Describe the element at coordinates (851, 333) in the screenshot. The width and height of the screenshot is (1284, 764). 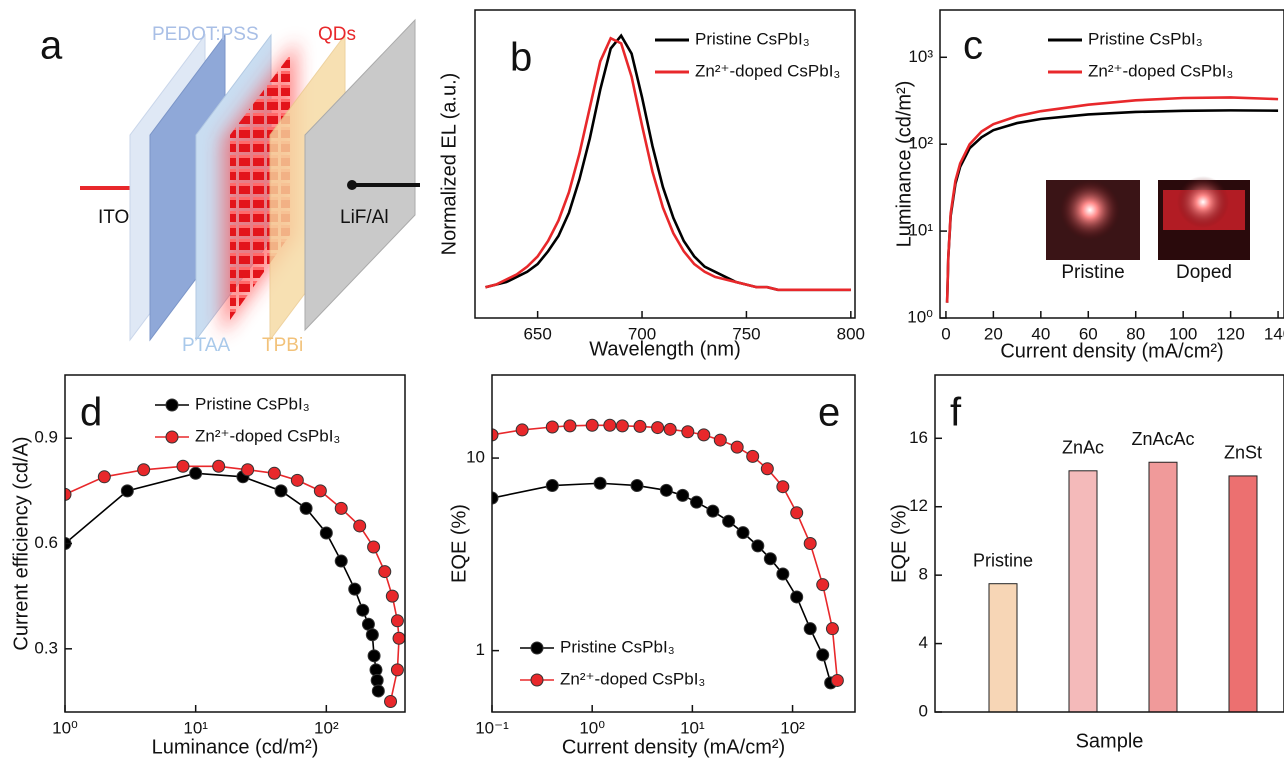
I see `x-tick-label: 800` at that location.